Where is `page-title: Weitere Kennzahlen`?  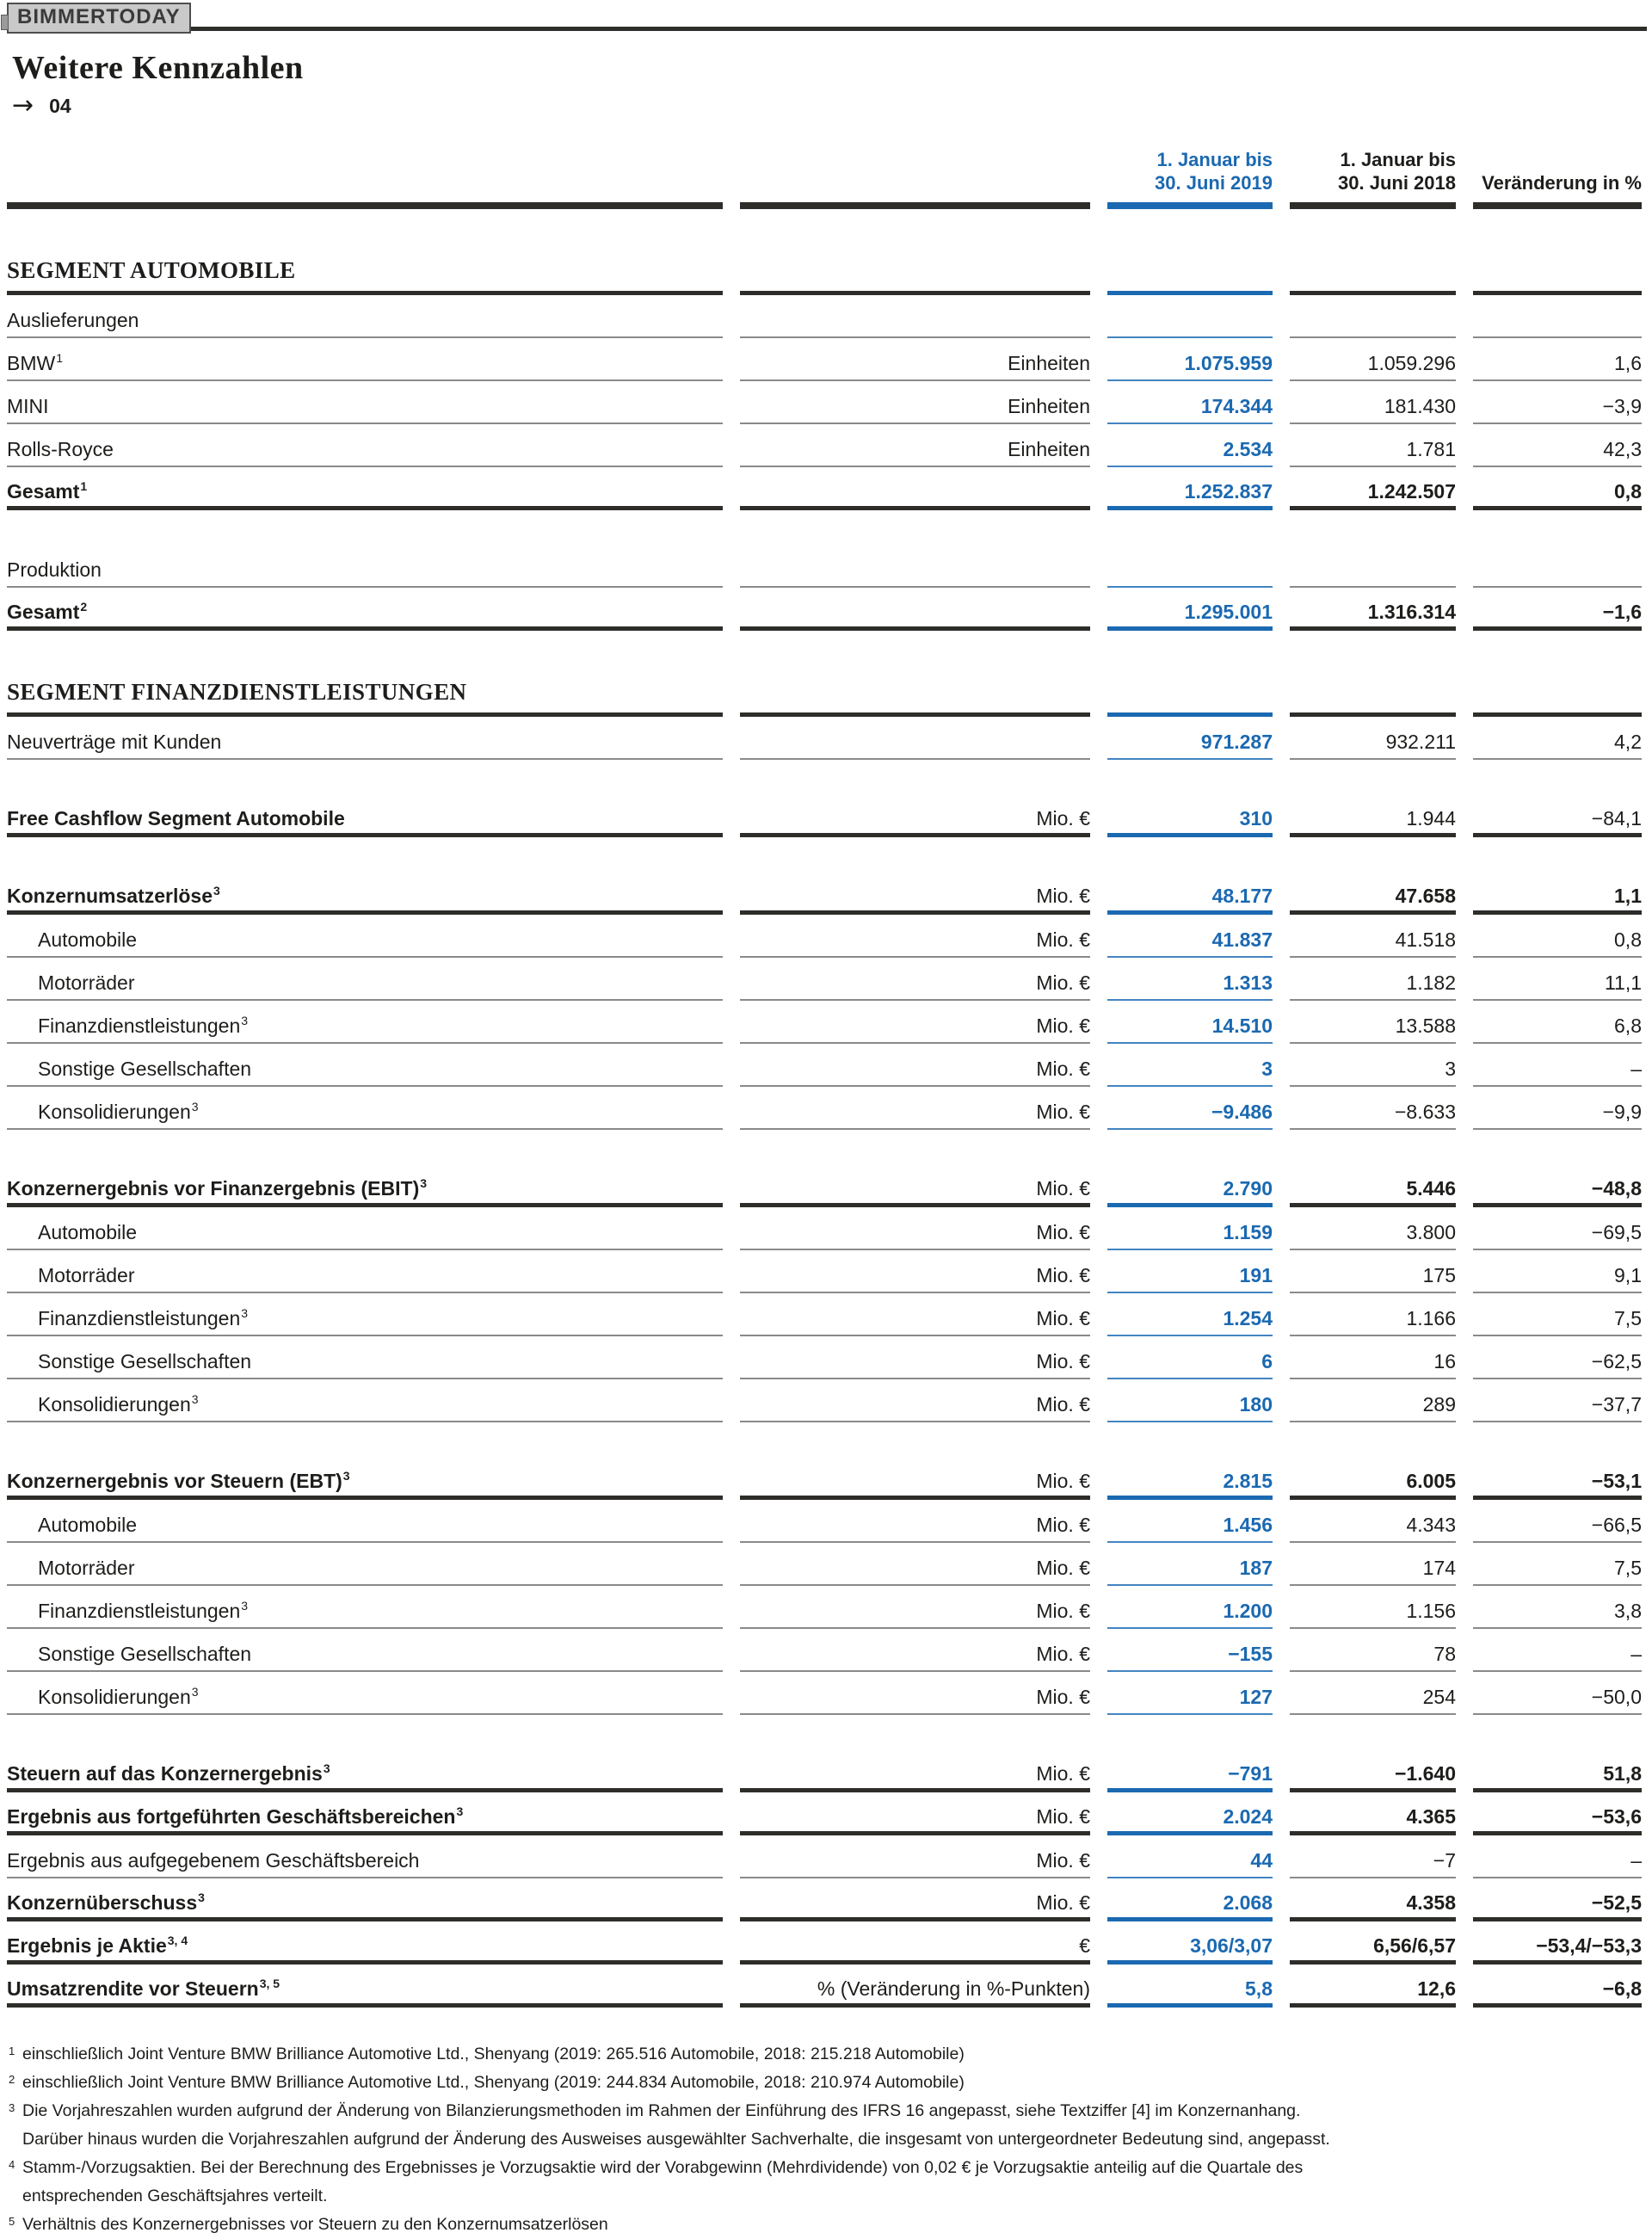
page-title: Weitere Kennzahlen is located at coordinates (158, 68).